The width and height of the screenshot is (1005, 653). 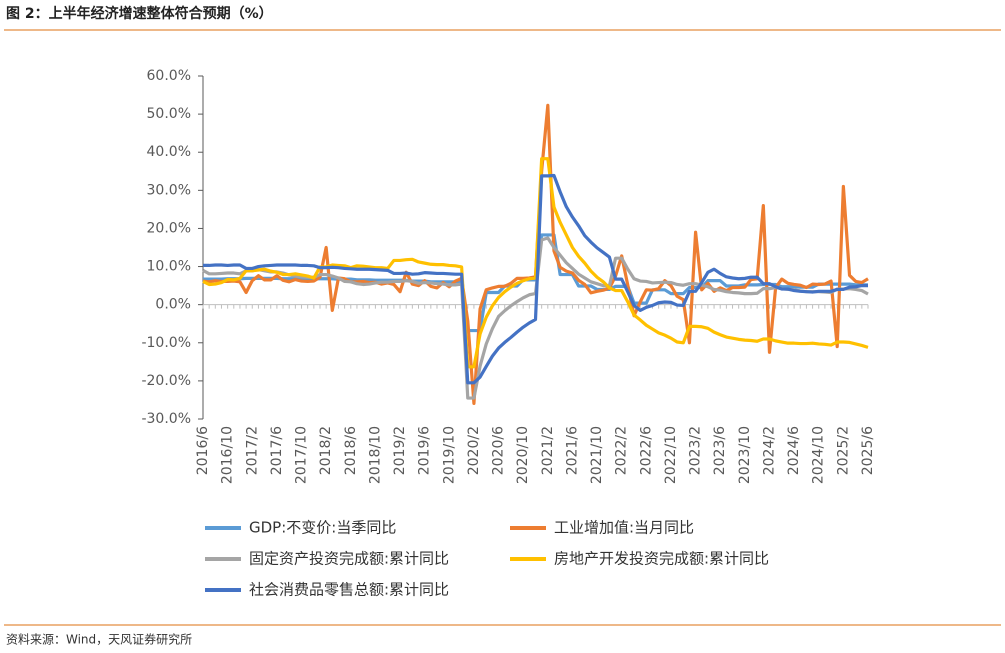 I want to click on source: 资料来源：Wind，天风证券研究所, so click(x=99, y=639).